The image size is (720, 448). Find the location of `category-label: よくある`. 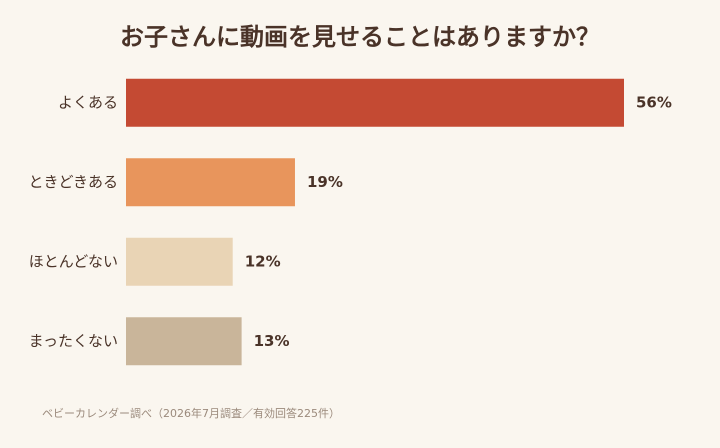

category-label: よくある is located at coordinates (88, 102).